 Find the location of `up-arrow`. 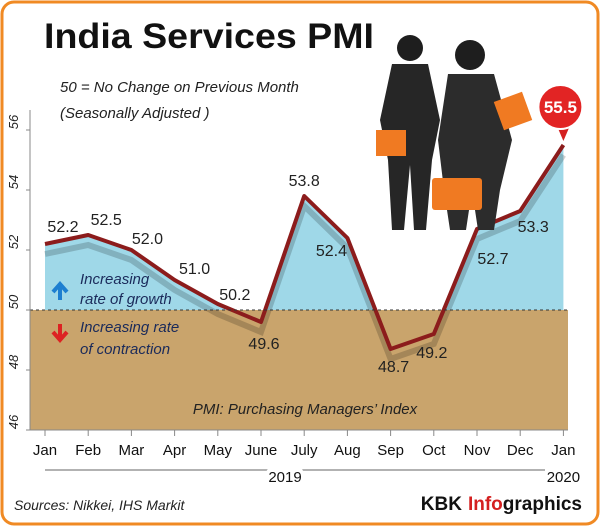

up-arrow is located at coordinates (60, 290).